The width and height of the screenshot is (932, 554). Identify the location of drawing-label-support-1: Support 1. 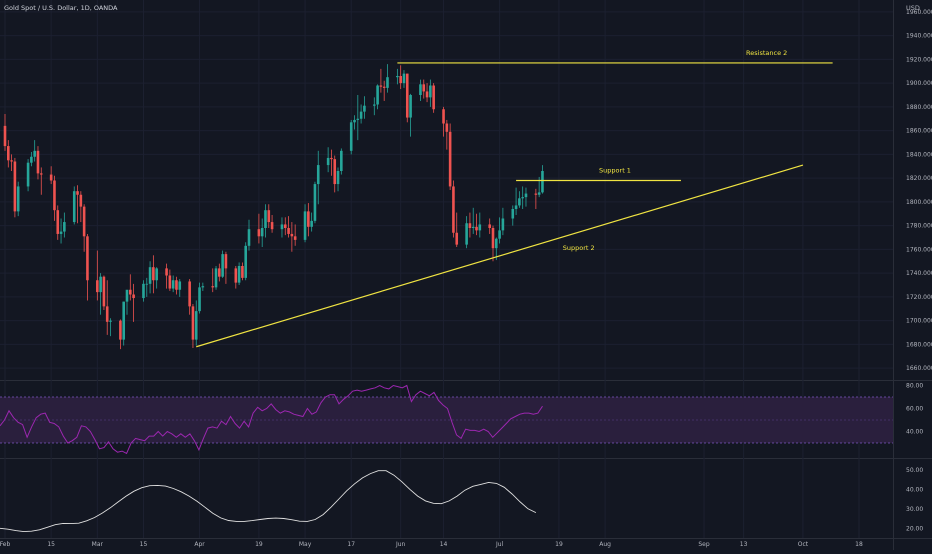
(615, 171).